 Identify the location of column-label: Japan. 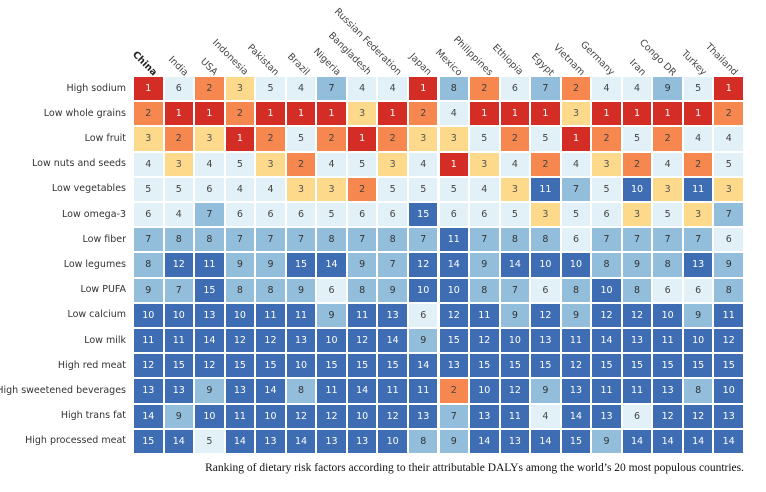
(420, 64).